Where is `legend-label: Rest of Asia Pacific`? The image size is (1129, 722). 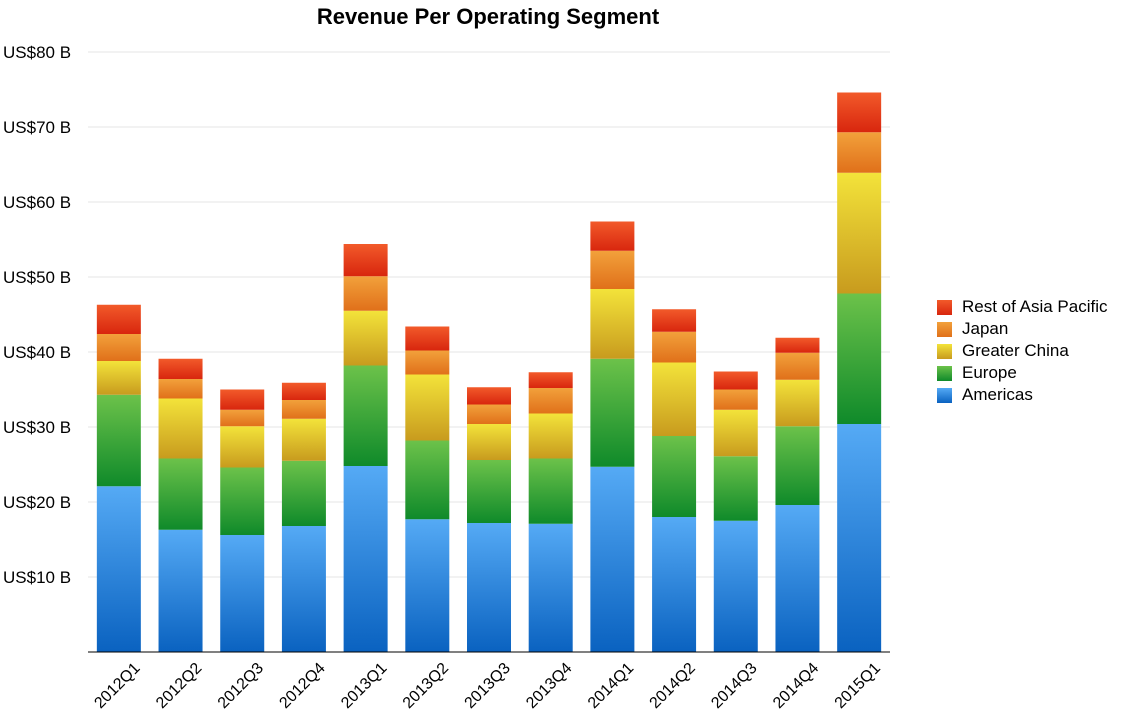
legend-label: Rest of Asia Pacific is located at coordinates (1035, 306).